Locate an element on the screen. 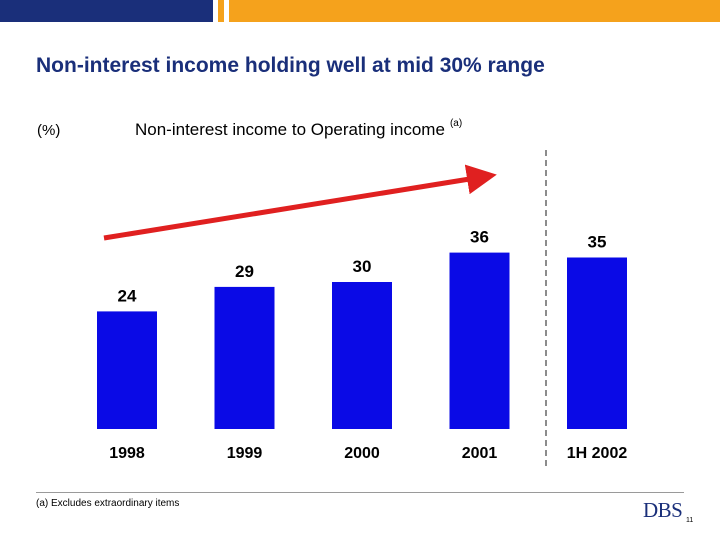 The height and width of the screenshot is (540, 720). data-label: 29 is located at coordinates (244, 271).